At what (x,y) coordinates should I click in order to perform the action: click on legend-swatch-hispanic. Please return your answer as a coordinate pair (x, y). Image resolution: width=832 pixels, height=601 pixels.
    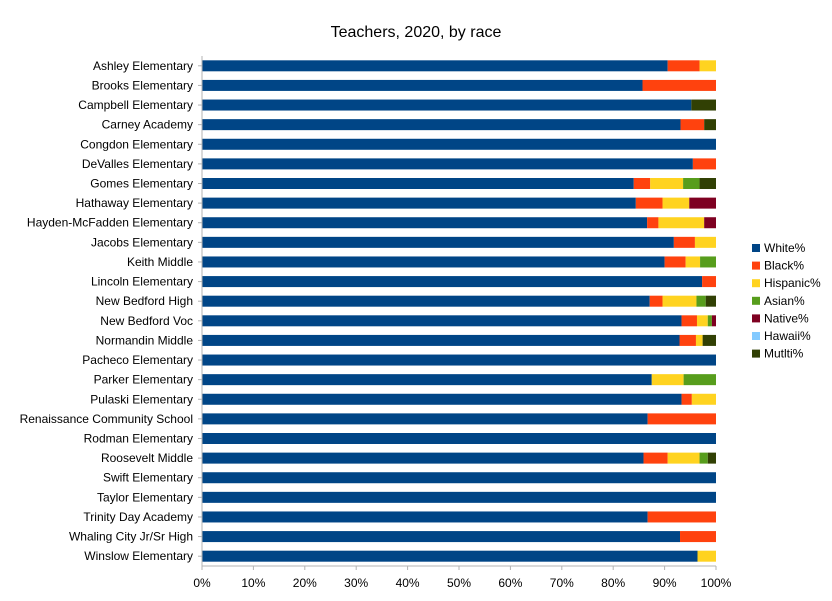
    Looking at the image, I should click on (756, 283).